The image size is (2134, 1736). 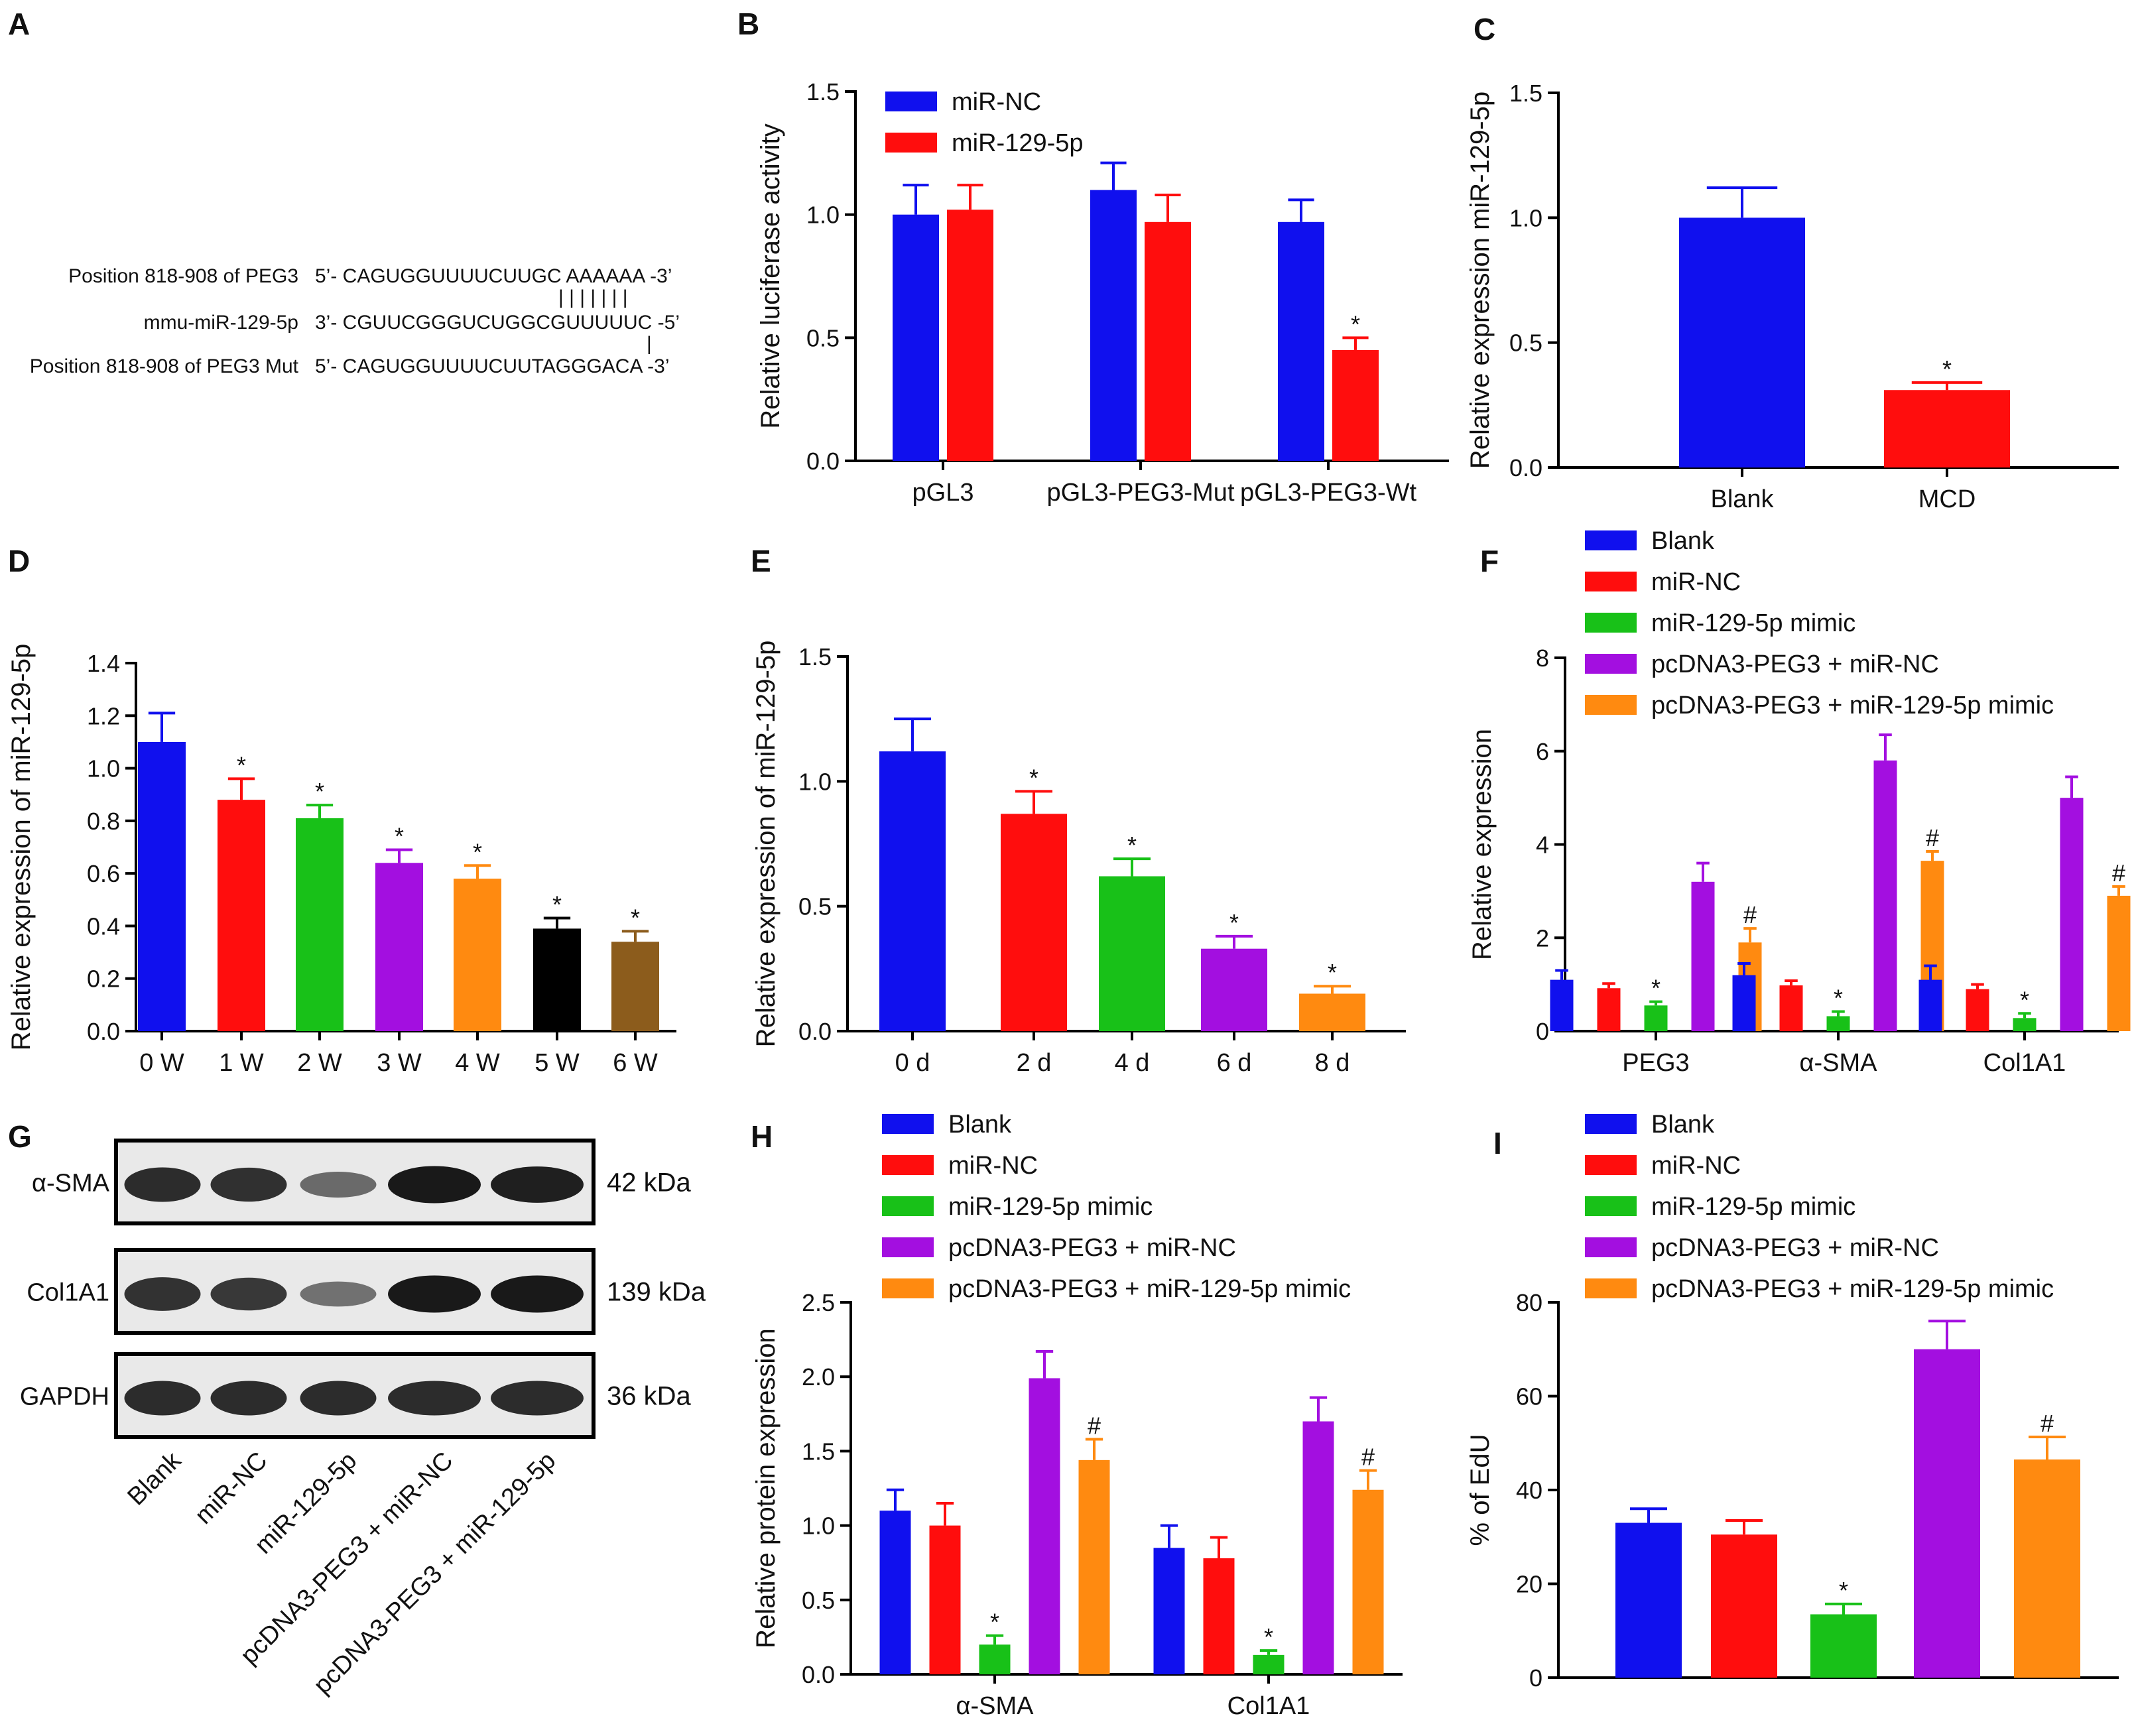 What do you see at coordinates (1529, 1396) in the screenshot?
I see `y-tick-label-I: 60` at bounding box center [1529, 1396].